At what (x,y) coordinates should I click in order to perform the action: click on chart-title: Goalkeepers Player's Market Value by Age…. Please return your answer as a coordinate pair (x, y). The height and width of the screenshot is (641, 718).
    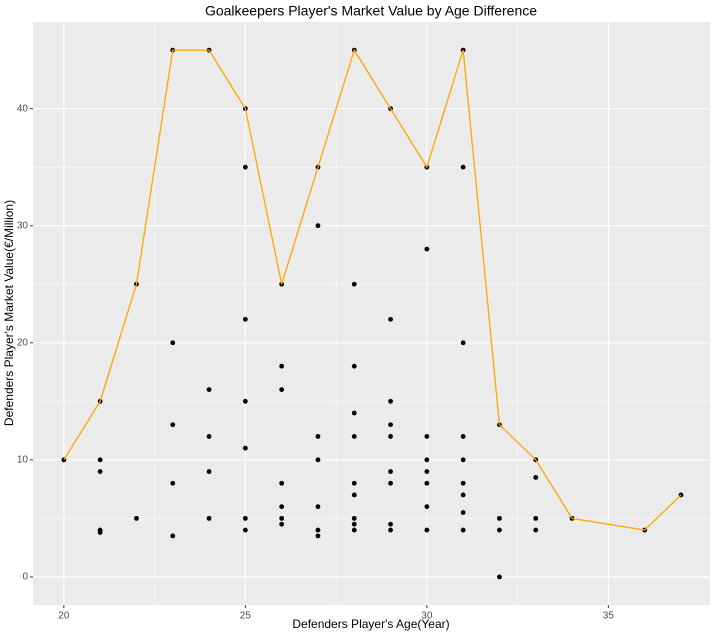
    Looking at the image, I should click on (371, 11).